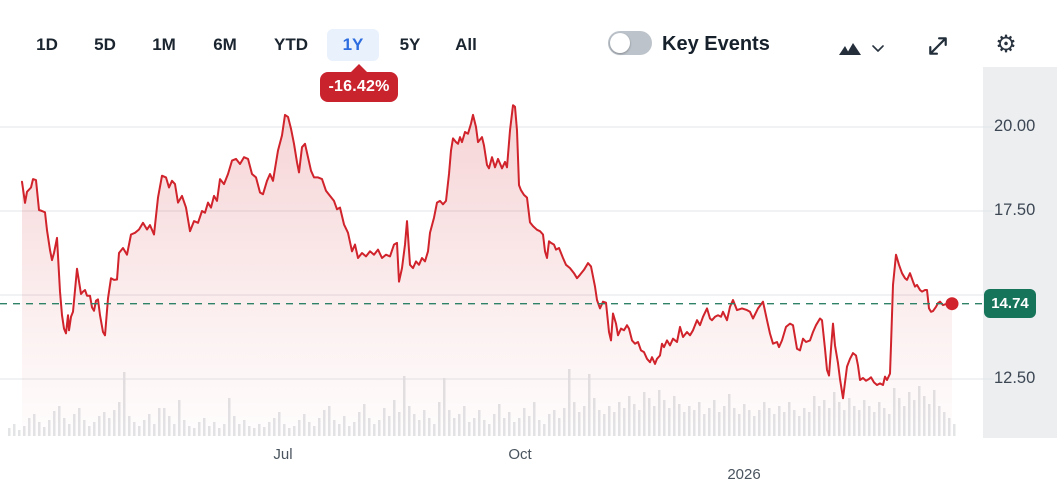 Image resolution: width=1057 pixels, height=495 pixels. I want to click on percent-change-badge: -16.42%, so click(359, 83).